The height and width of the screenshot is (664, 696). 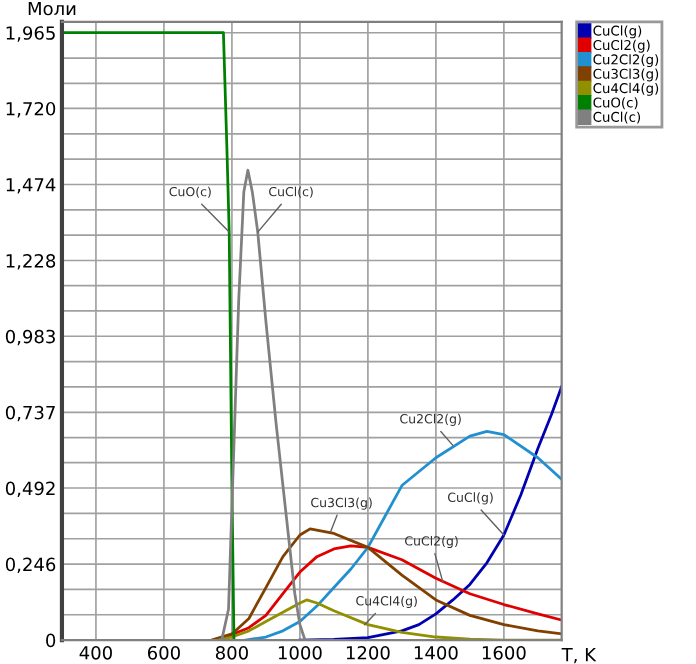 What do you see at coordinates (504, 652) in the screenshot?
I see `x-tick-label: 1600` at bounding box center [504, 652].